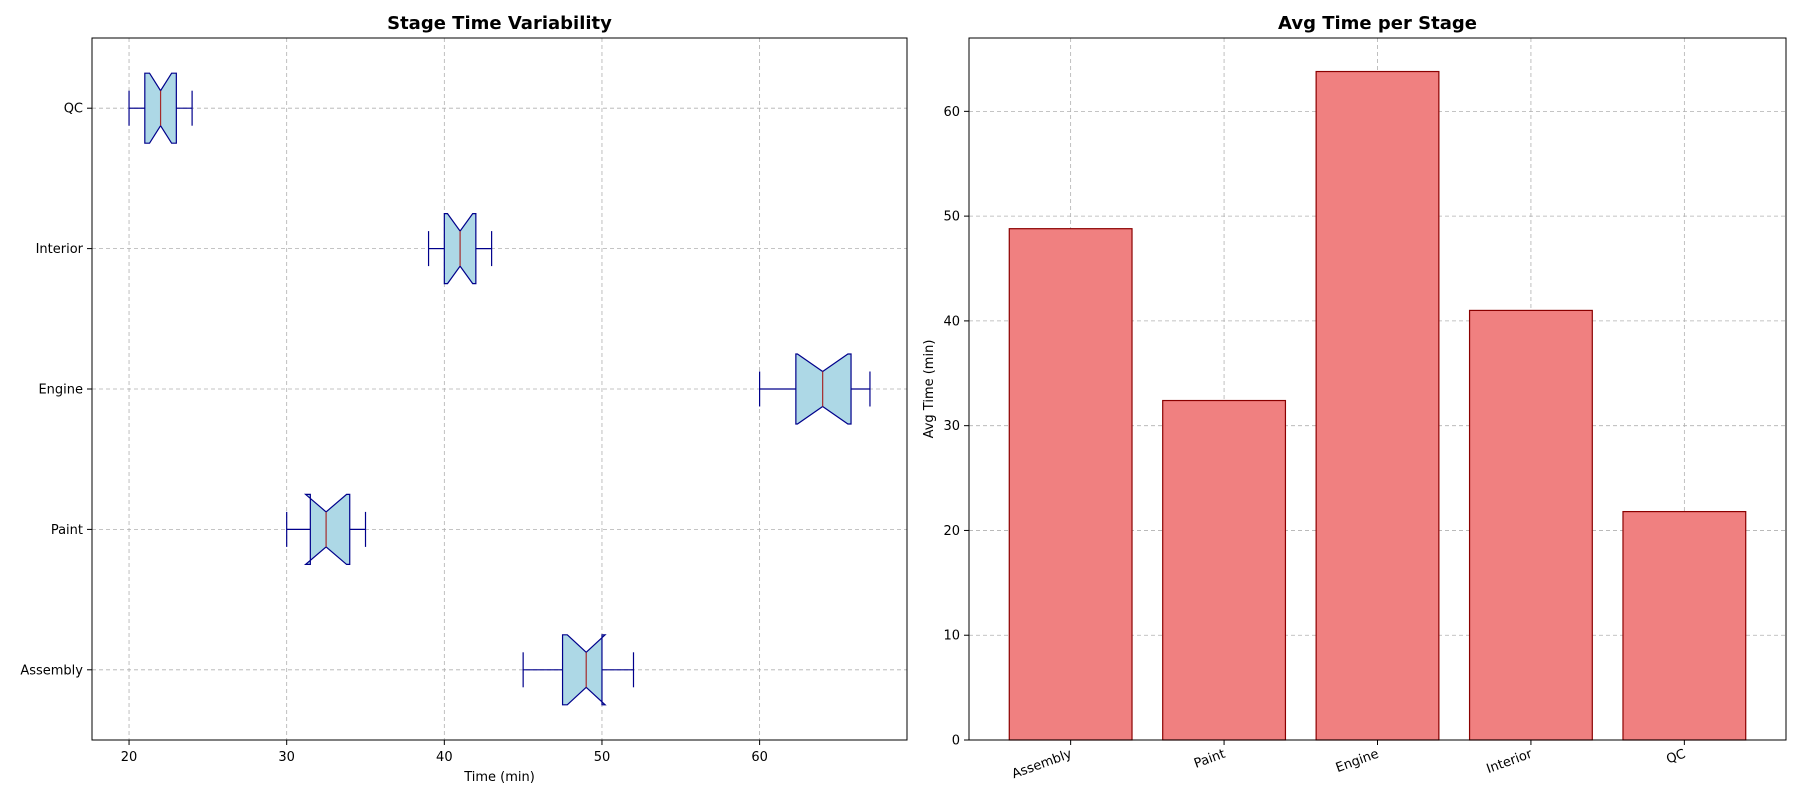 The height and width of the screenshot is (804, 1800). Describe the element at coordinates (1675, 757) in the screenshot. I see `bar-x-tick-label: QC` at that location.